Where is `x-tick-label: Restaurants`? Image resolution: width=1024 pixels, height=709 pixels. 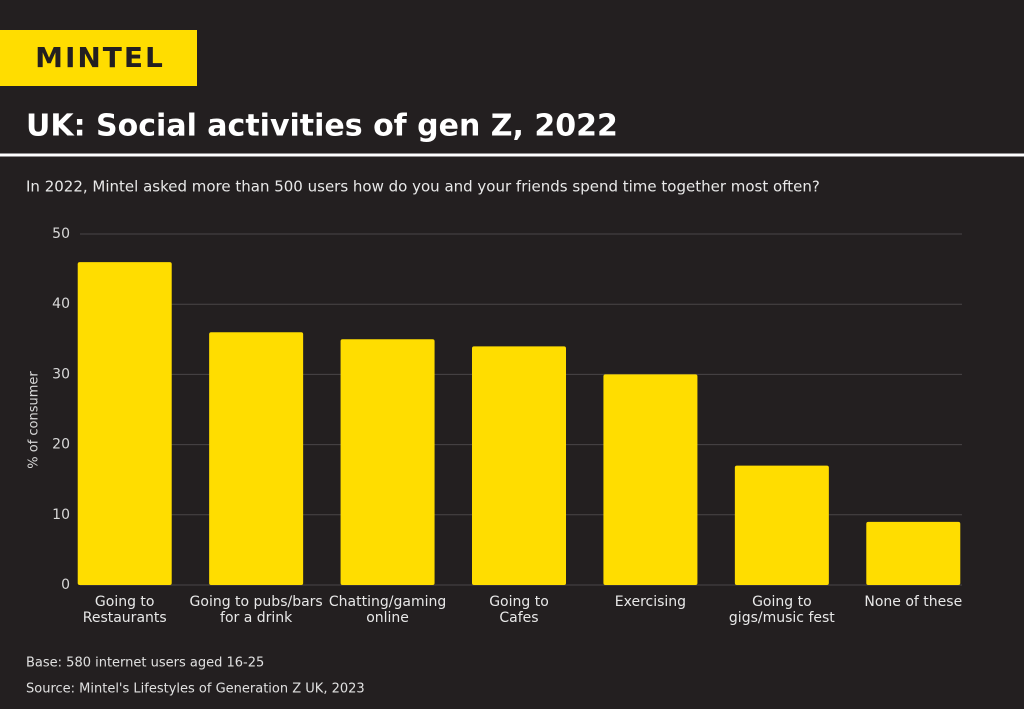 x-tick-label: Restaurants is located at coordinates (125, 618).